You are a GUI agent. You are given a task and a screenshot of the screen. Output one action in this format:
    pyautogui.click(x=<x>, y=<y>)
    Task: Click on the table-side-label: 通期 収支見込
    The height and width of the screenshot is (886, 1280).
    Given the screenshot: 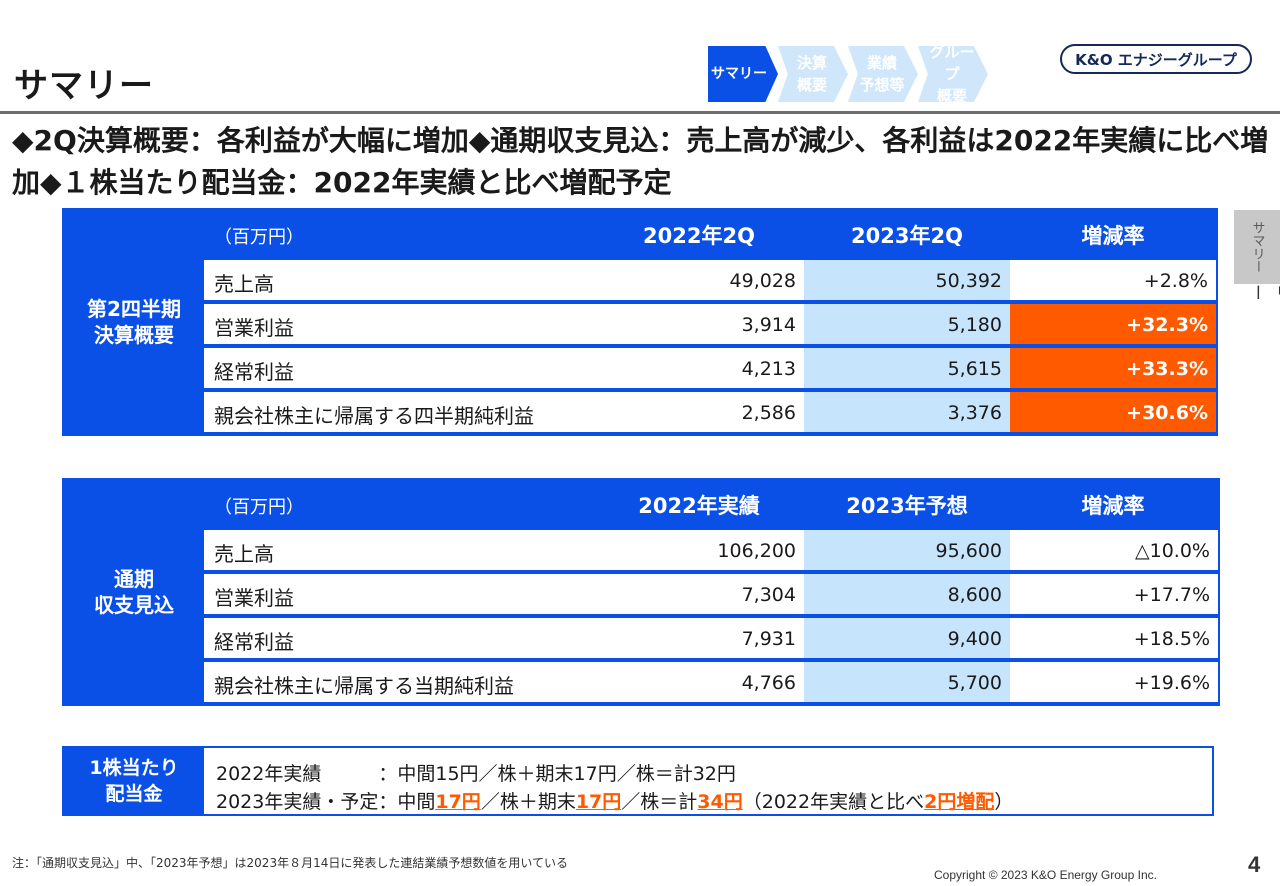 What is the action you would take?
    pyautogui.click(x=134, y=592)
    